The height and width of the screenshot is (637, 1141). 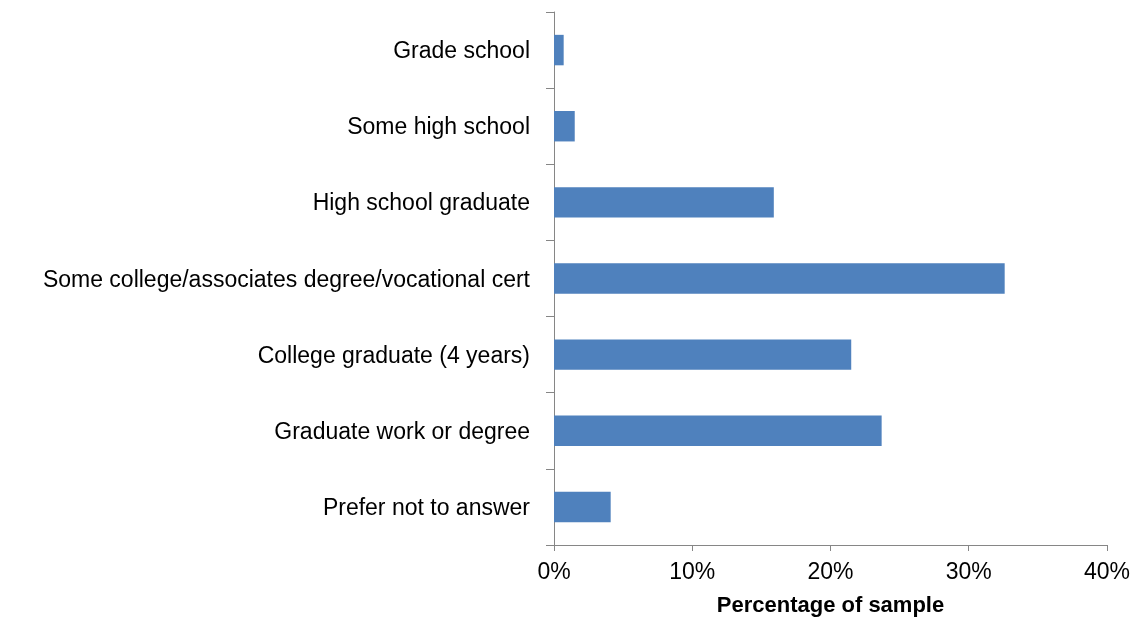 What do you see at coordinates (830, 604) in the screenshot?
I see `x-axis-title: Percentage of sample` at bounding box center [830, 604].